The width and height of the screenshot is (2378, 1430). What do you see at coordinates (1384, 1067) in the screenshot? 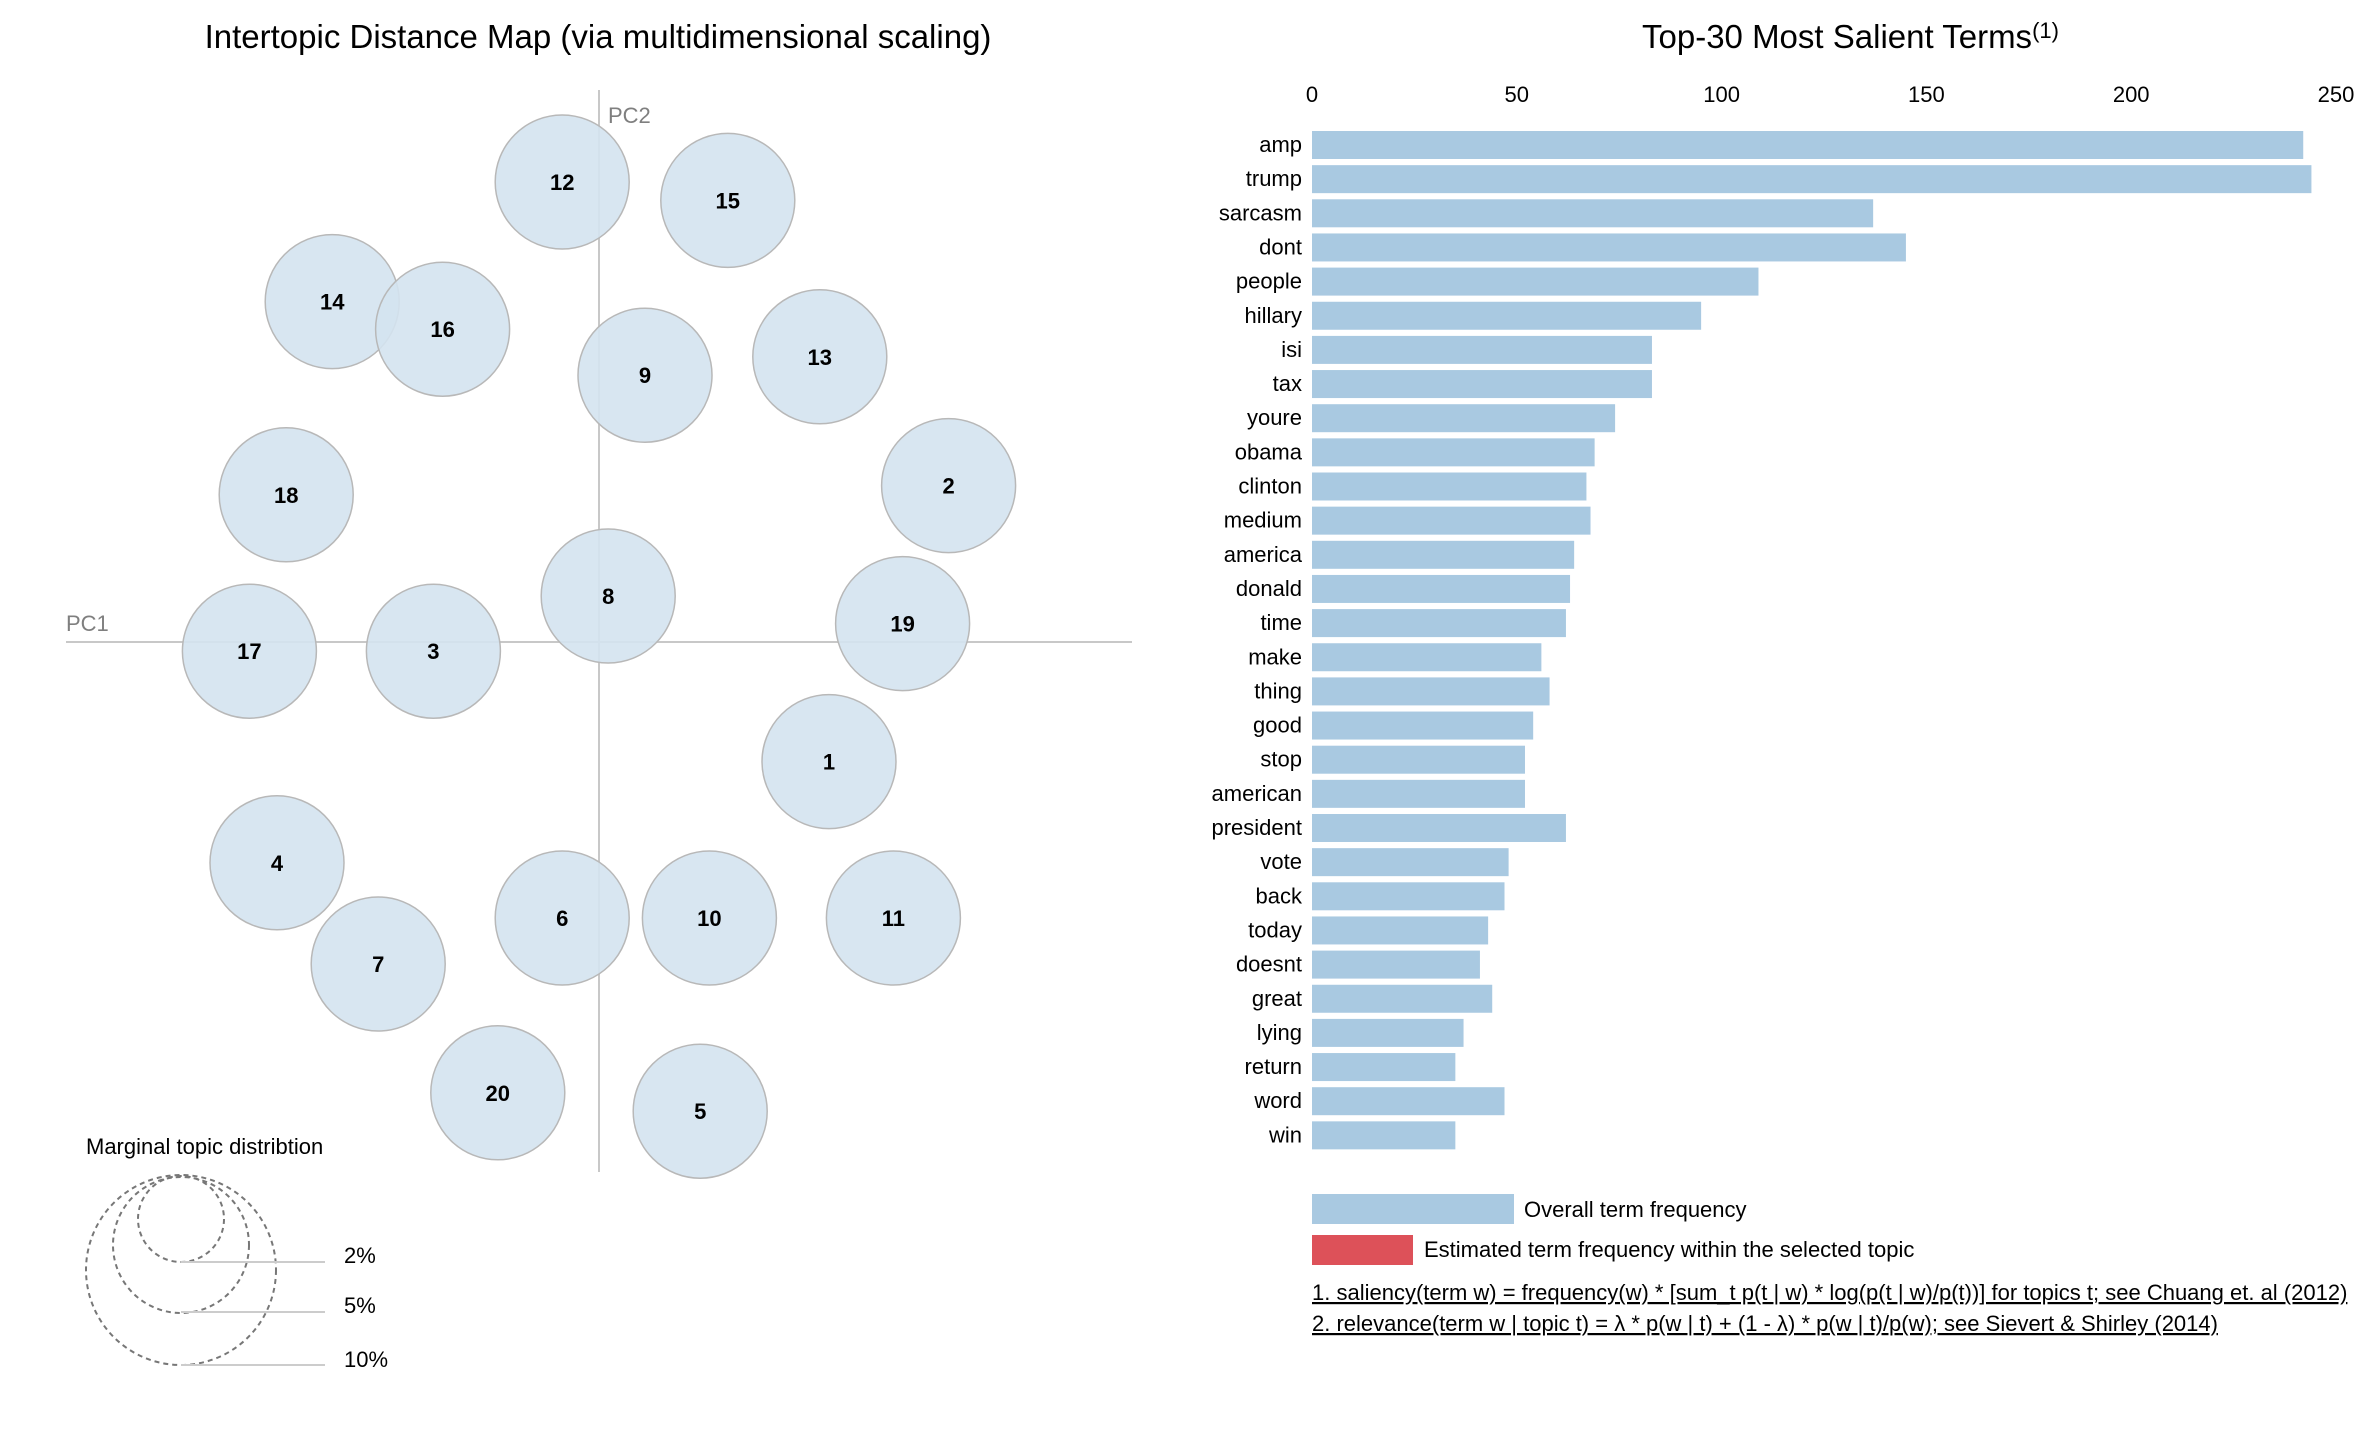
I see `bar-return` at bounding box center [1384, 1067].